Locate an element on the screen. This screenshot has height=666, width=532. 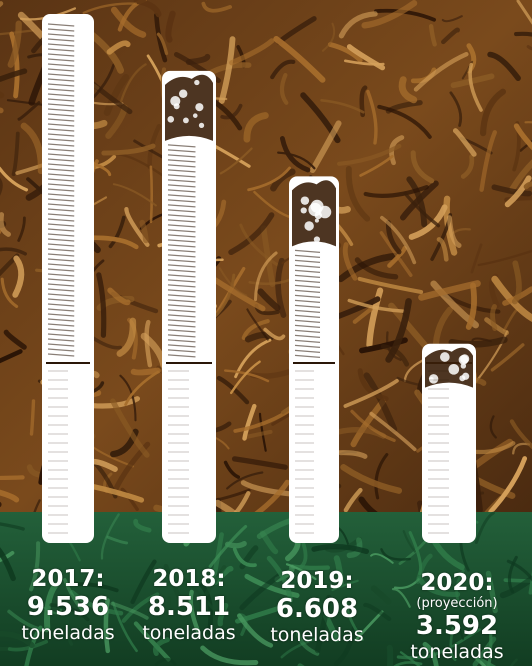
year-label: 2019: is located at coordinates (317, 581).